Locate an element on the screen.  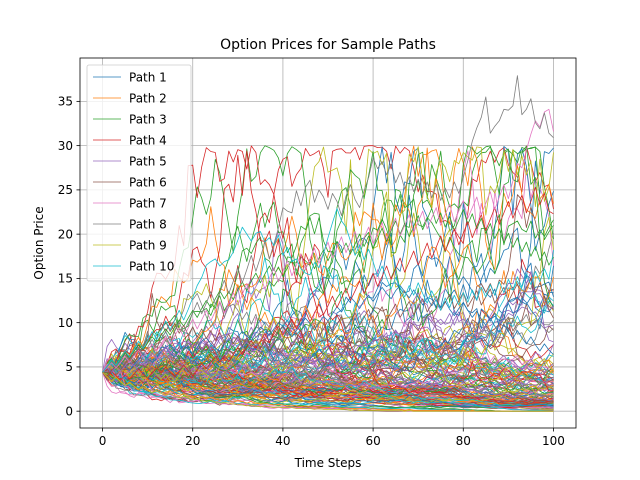
chart-title: Option Prices for Sample Paths is located at coordinates (328, 45).